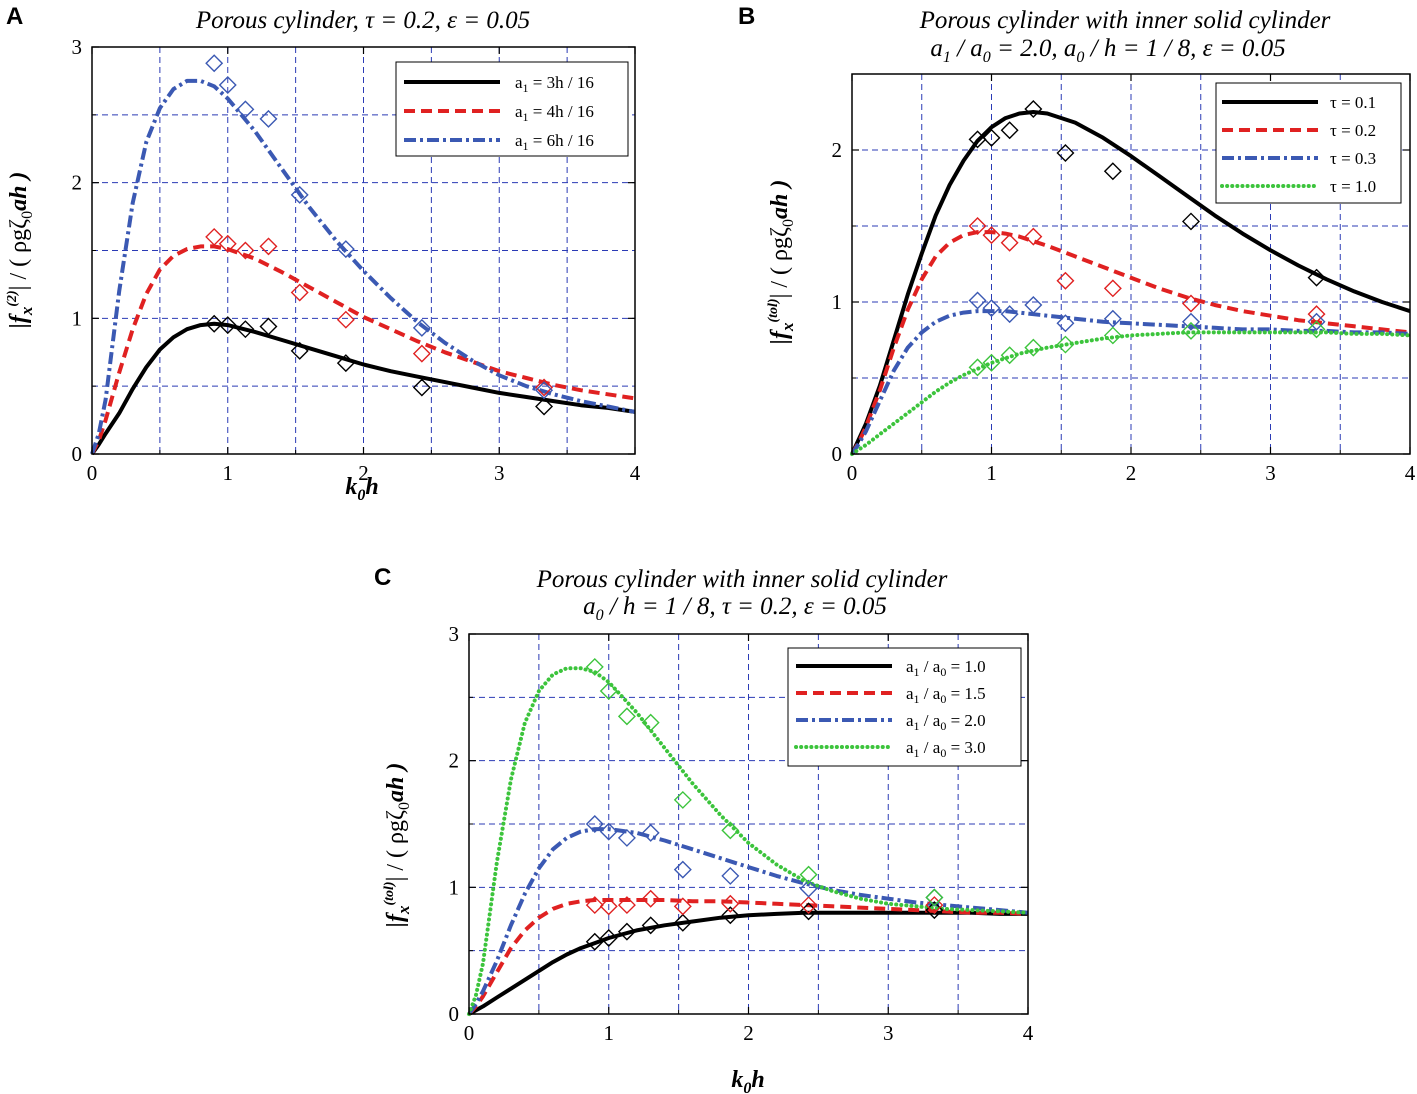  What do you see at coordinates (965, 747) in the screenshot?
I see `leg-rest2: = 3.0` at bounding box center [965, 747].